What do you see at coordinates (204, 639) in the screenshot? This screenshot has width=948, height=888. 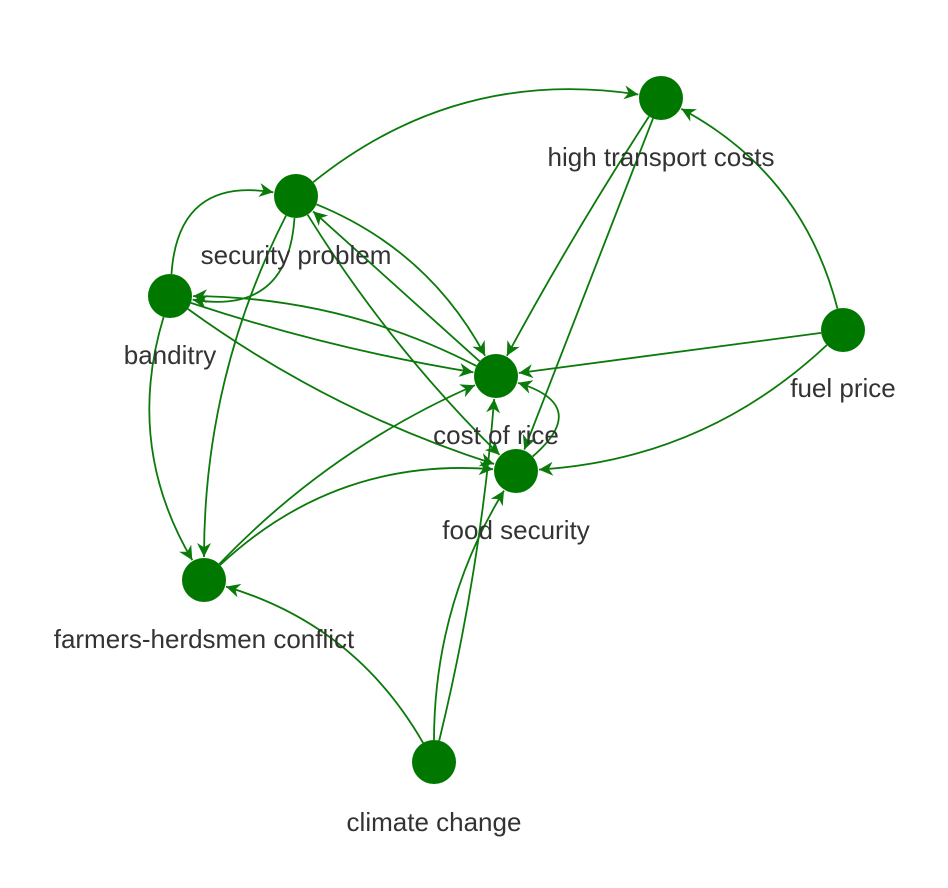 I see `node-label-farmers-herdsmen-conflict: farmers-herdsmen conflict` at bounding box center [204, 639].